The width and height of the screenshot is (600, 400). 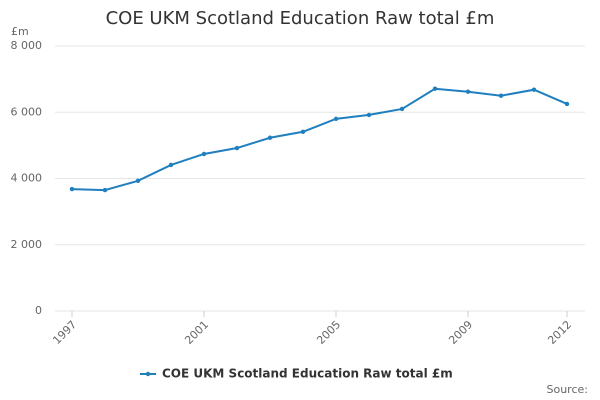 What do you see at coordinates (64, 332) in the screenshot?
I see `x-tick-label: 1997` at bounding box center [64, 332].